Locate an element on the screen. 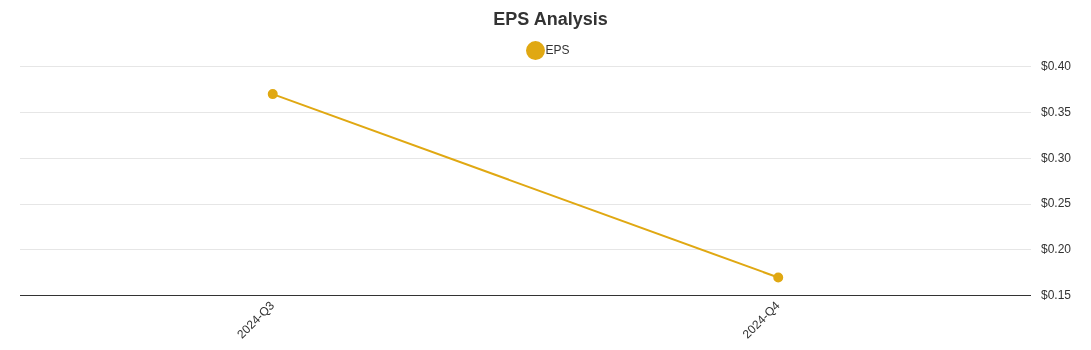 This screenshot has width=1091, height=350. chart-title: EPS Analysis is located at coordinates (550, 18).